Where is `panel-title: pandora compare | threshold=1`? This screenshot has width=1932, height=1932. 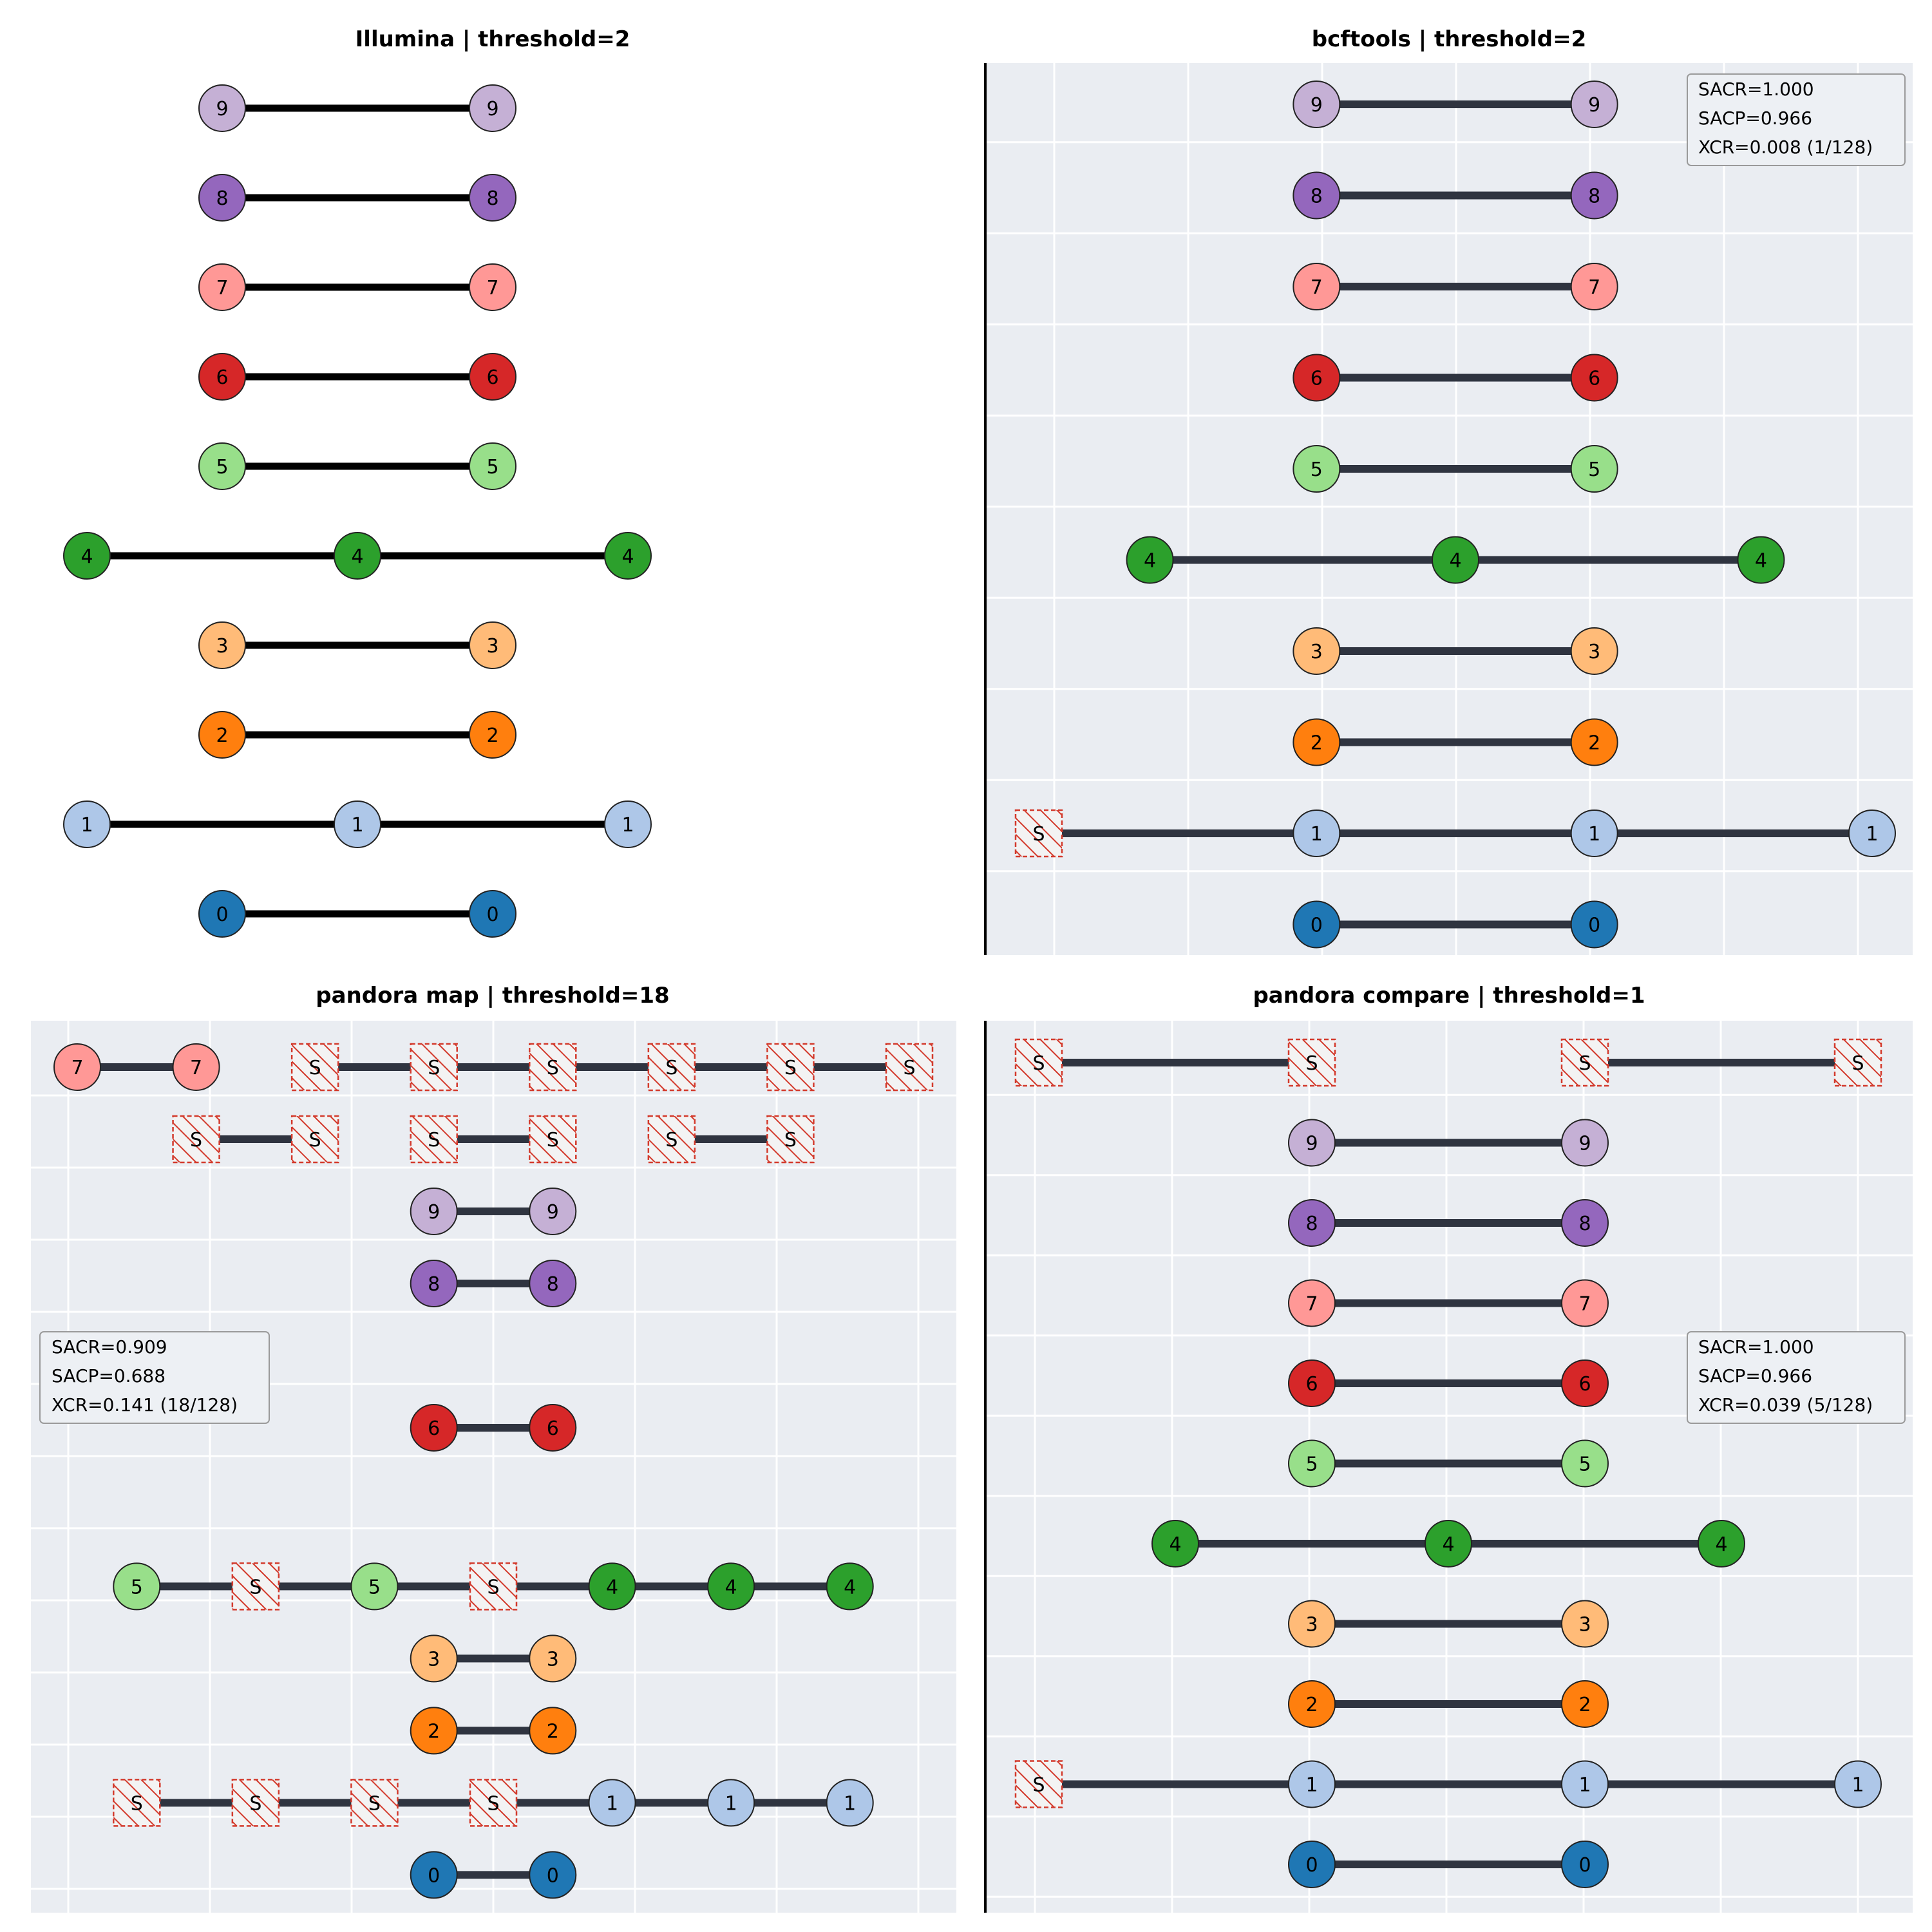
panel-title: pandora compare | threshold=1 is located at coordinates (1449, 996).